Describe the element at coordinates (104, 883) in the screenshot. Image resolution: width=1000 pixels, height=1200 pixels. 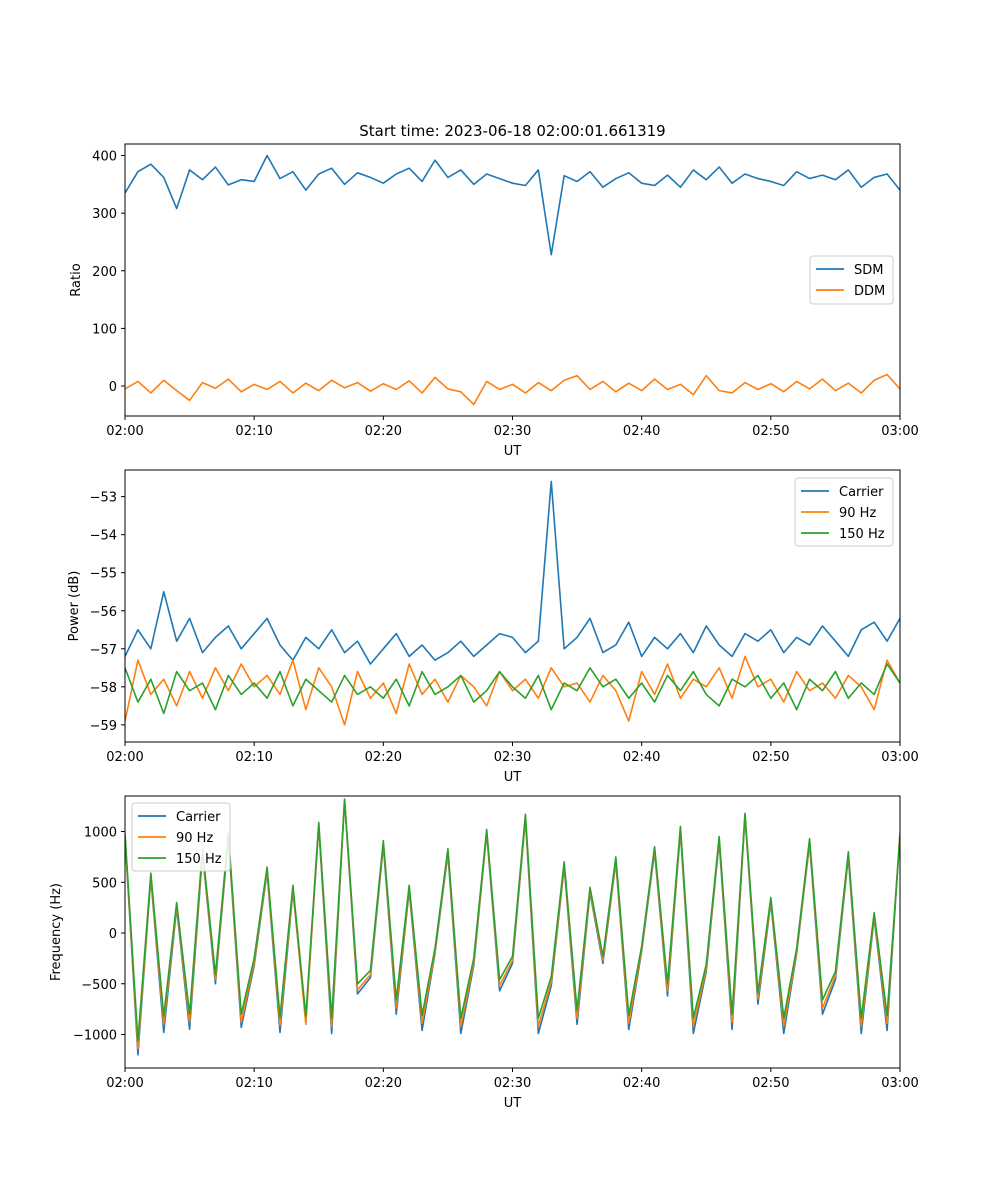
I see `y-tick-label: 500` at that location.